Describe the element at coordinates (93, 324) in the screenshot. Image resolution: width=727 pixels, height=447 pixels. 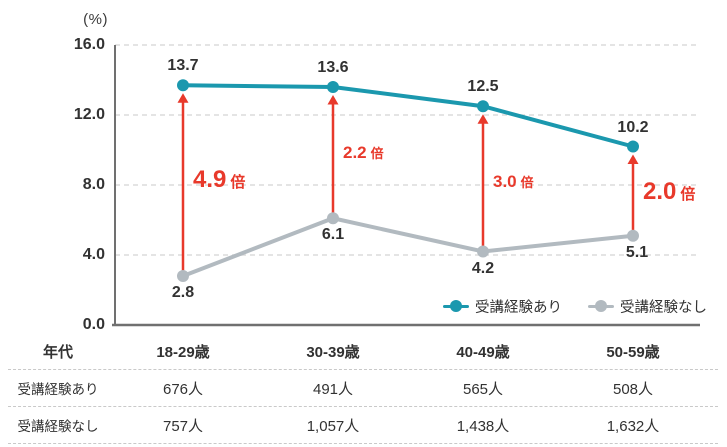
I see `y-axis-tick-label: 0.0` at that location.